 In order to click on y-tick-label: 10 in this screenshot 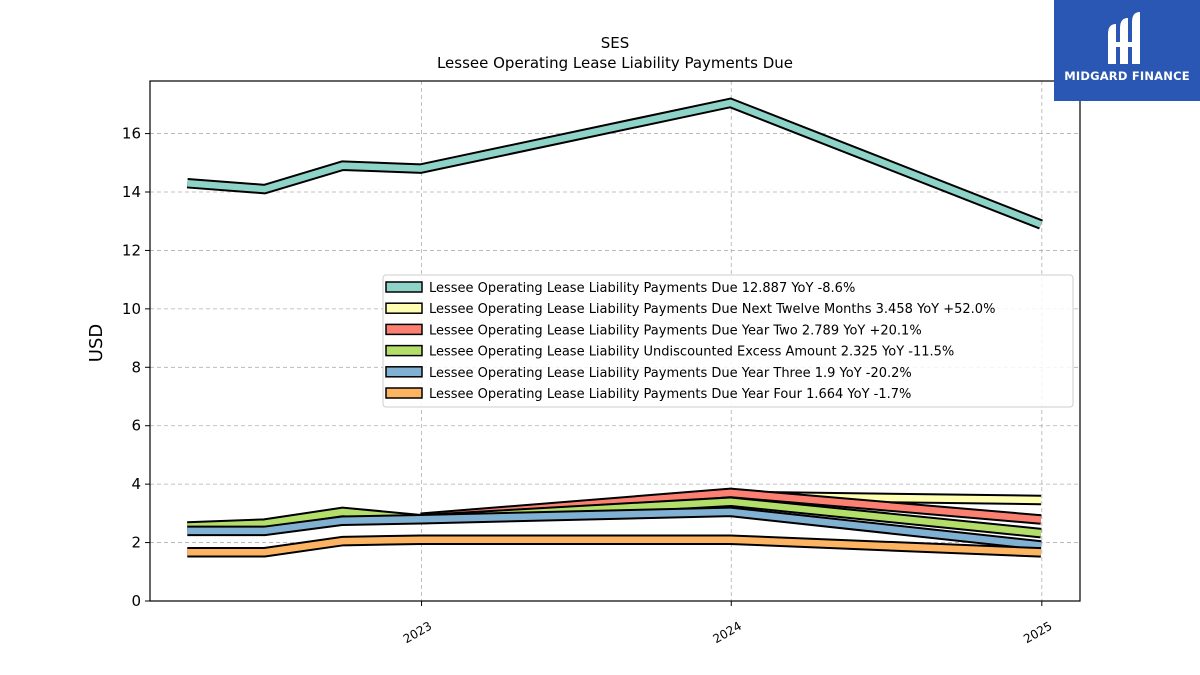, I will do `click(131, 309)`.